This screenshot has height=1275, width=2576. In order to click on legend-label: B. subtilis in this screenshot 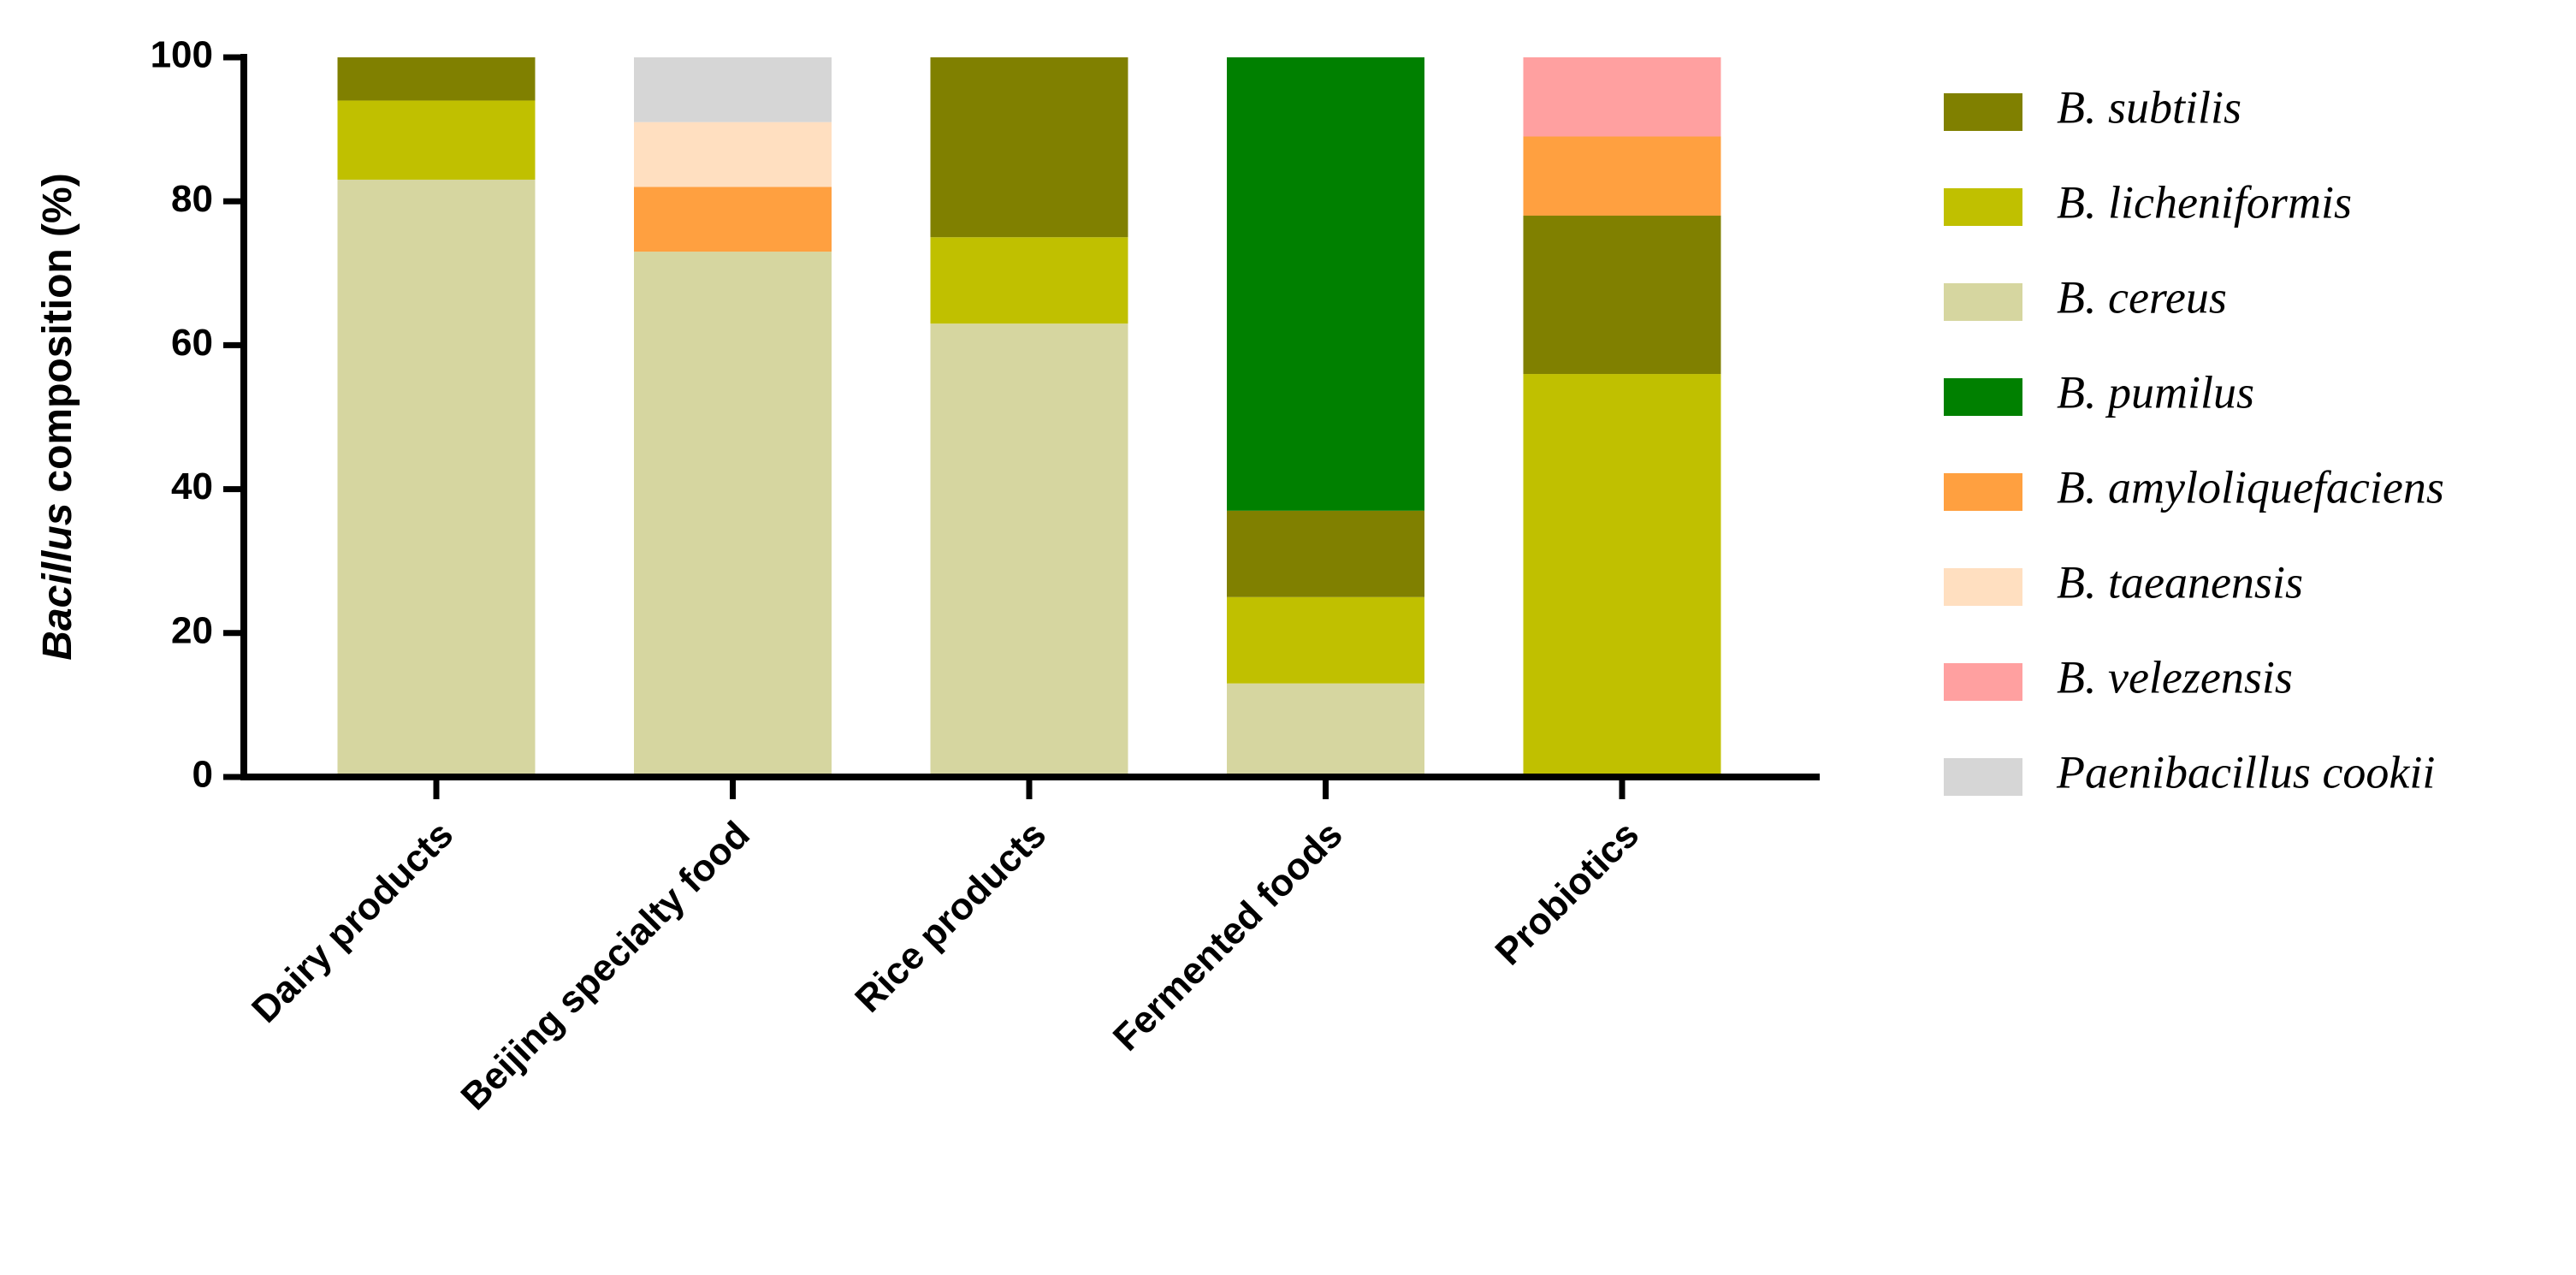, I will do `click(2149, 107)`.